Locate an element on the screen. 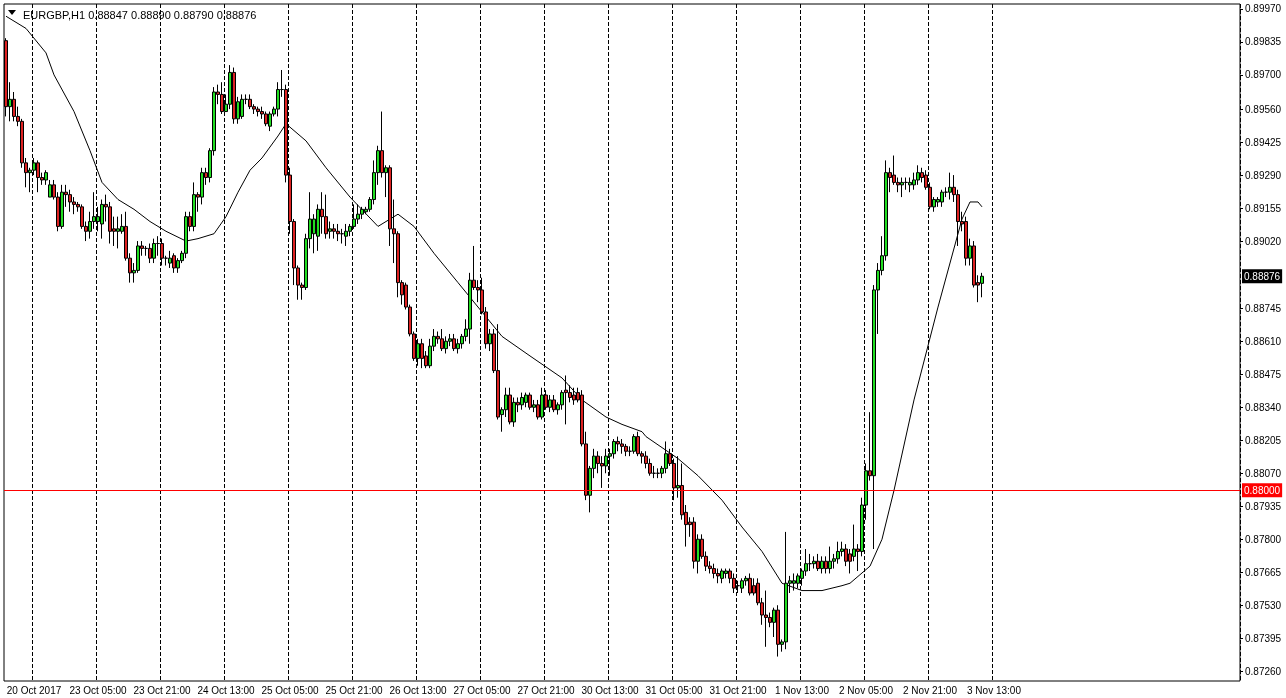 The width and height of the screenshot is (1286, 698). y-tick-label: 0.88340 is located at coordinates (1263, 407).